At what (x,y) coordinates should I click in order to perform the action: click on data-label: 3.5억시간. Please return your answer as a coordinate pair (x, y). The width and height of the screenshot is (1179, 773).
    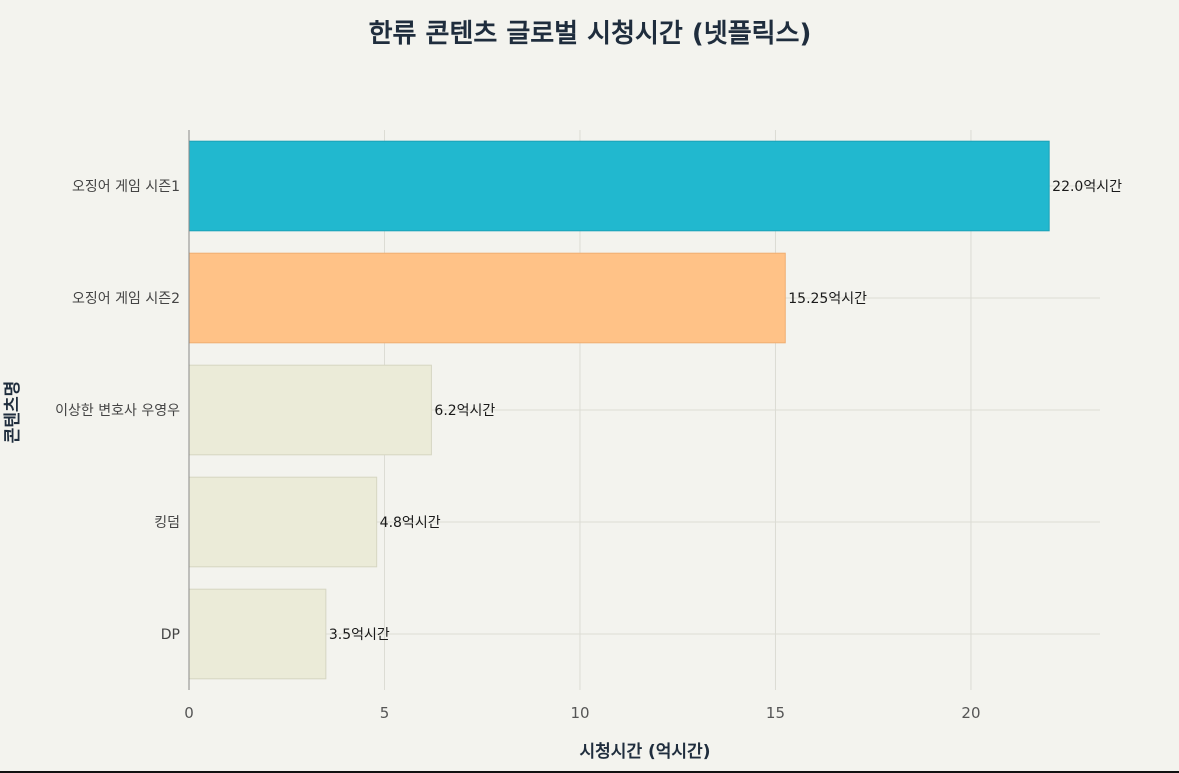
    Looking at the image, I should click on (359, 635).